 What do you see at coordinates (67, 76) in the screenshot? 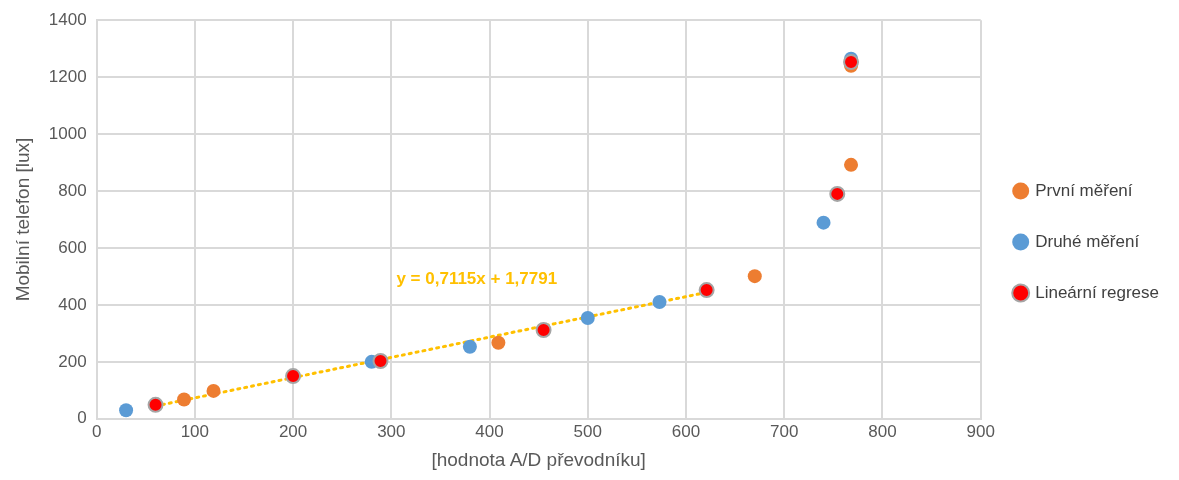
I see `y-tick-label: 1200` at bounding box center [67, 76].